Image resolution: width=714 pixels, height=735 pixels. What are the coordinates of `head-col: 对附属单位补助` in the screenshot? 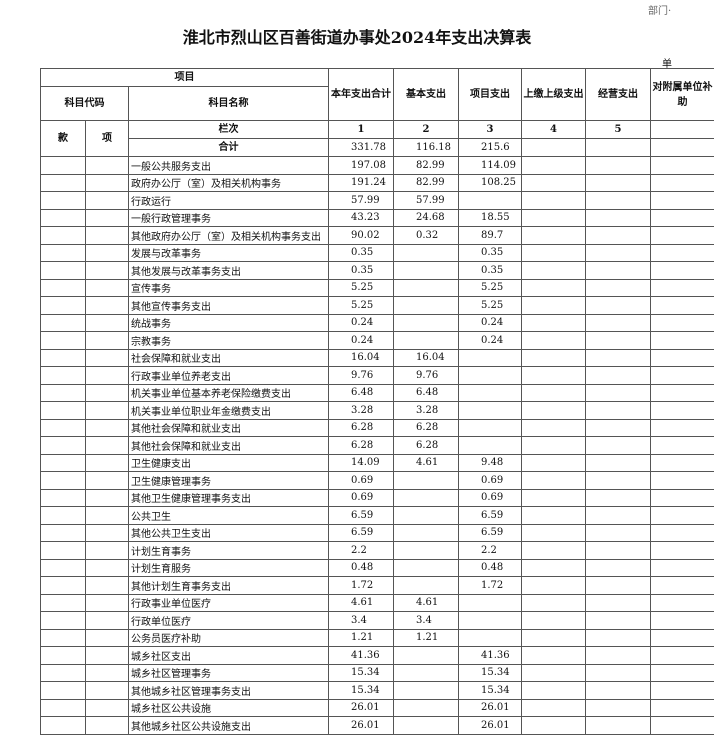 It's located at (682, 94).